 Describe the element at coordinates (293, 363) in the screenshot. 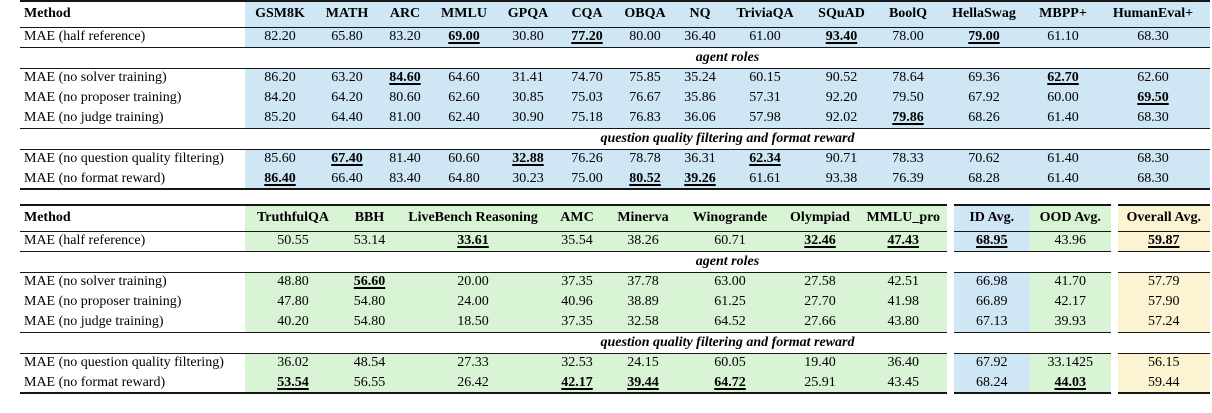

I see `value-cell: 36.02` at that location.